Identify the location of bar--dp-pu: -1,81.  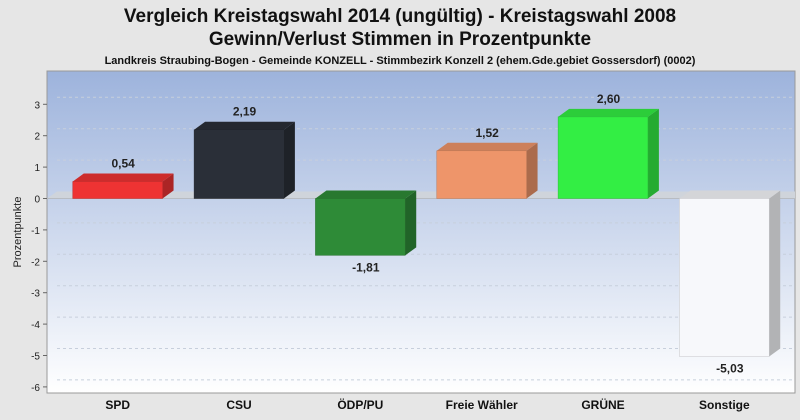
(366, 232).